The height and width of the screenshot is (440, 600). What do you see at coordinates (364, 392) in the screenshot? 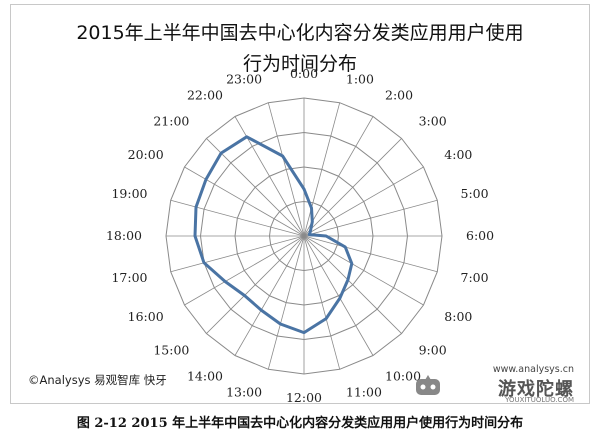
I see `tick-label: 11:00` at bounding box center [364, 392].